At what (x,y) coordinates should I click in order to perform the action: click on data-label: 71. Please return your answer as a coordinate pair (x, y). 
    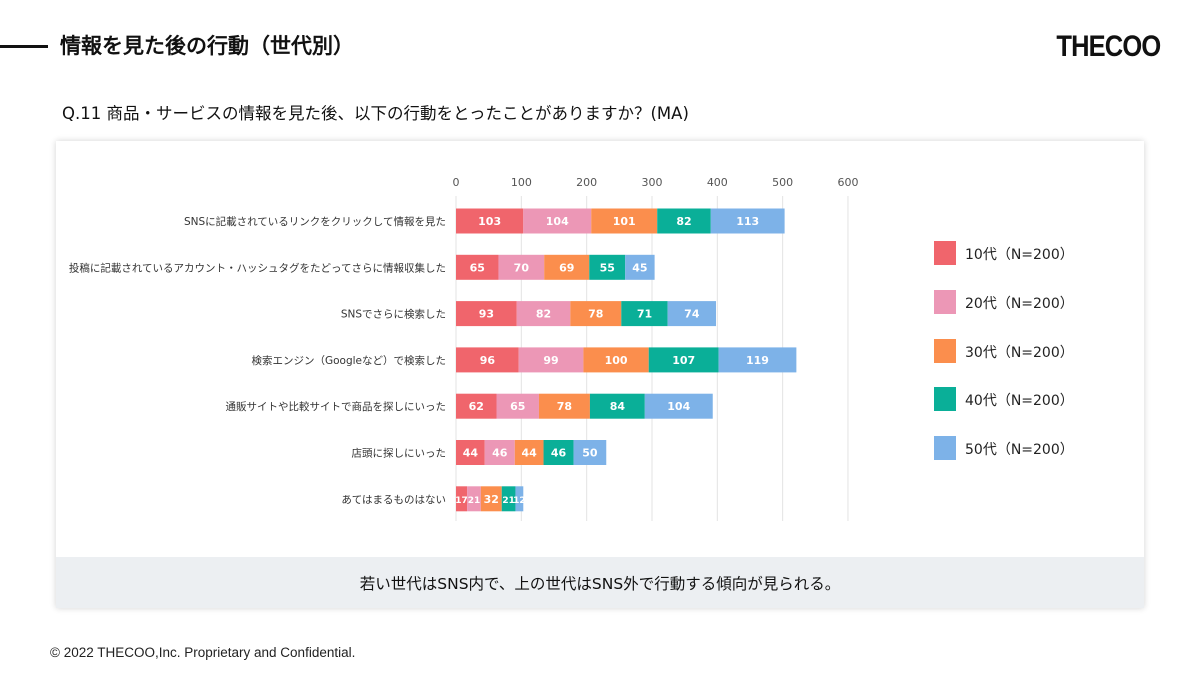
    Looking at the image, I should click on (644, 314).